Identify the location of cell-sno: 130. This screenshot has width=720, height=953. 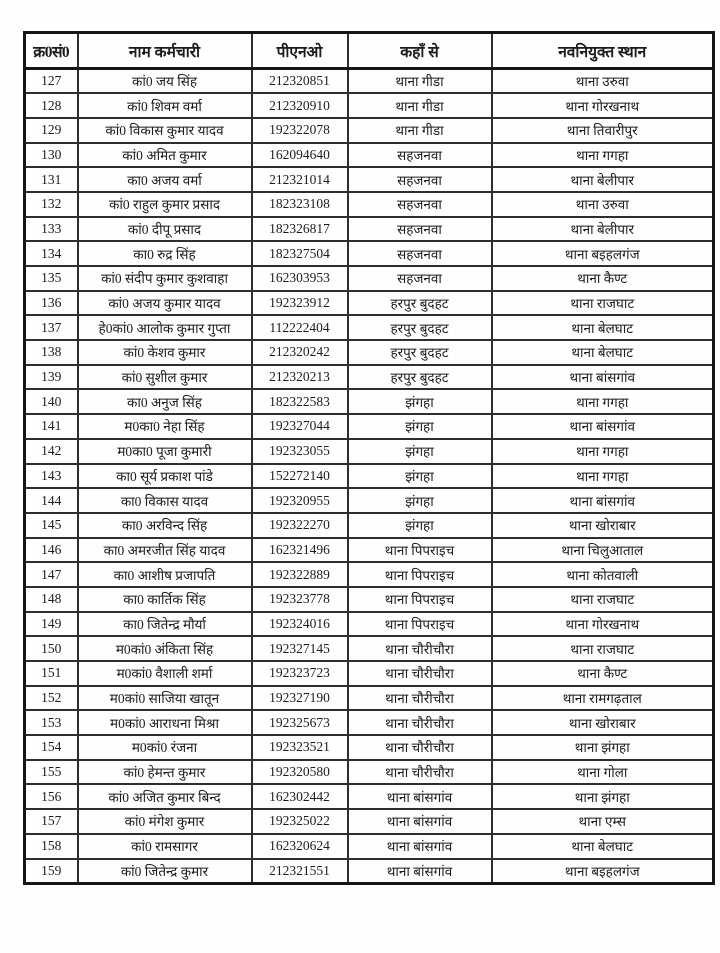
(51, 155).